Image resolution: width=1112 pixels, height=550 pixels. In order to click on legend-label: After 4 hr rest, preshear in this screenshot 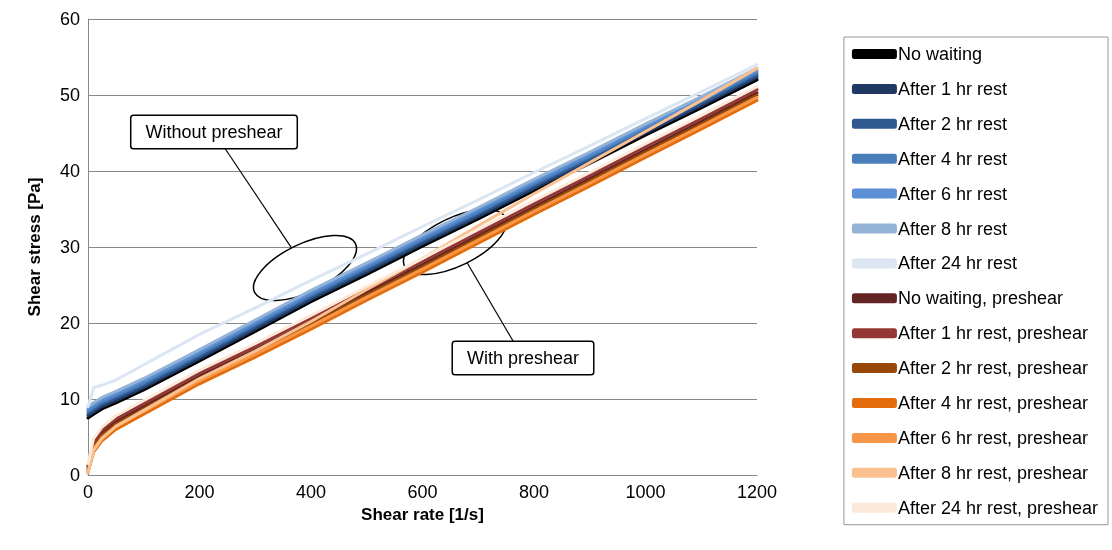, I will do `click(992, 403)`.